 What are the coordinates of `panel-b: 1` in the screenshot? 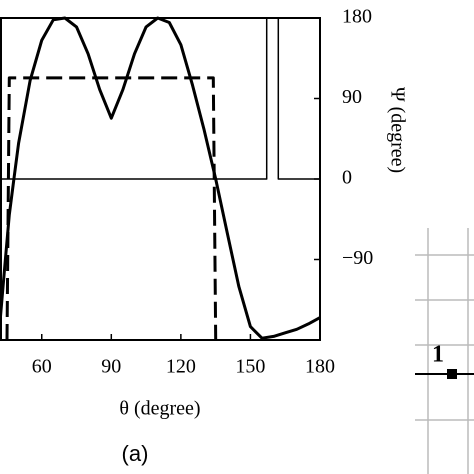 It's located at (444, 351).